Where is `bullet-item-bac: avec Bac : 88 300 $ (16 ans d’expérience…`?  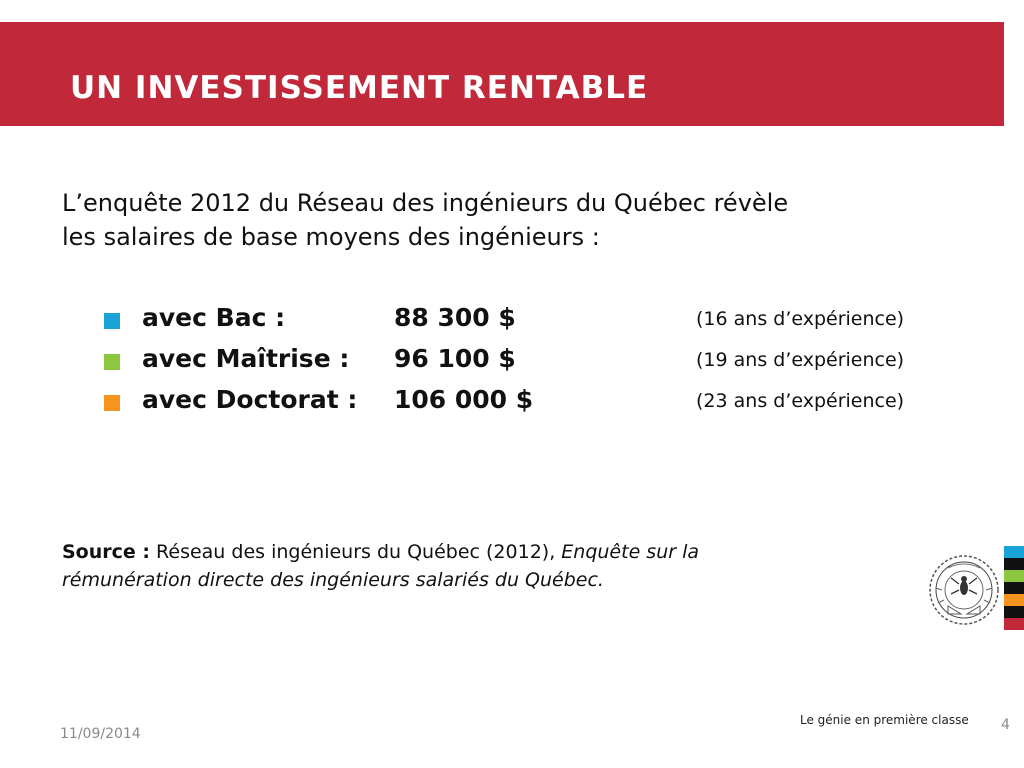
bullet-item-bac: avec Bac : 88 300 $ (16 ans d’expérience… is located at coordinates (534, 321).